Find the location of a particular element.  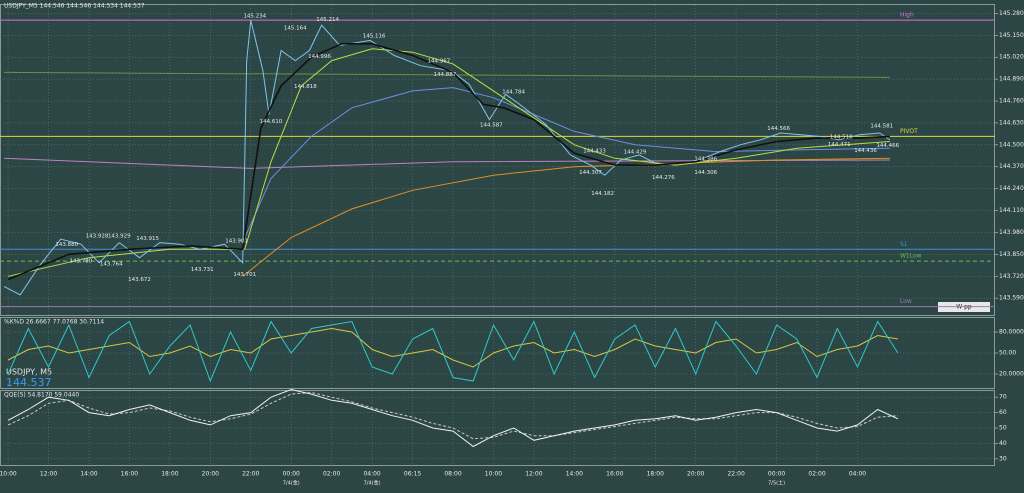

price-annotation: 143.764 is located at coordinates (111, 264).